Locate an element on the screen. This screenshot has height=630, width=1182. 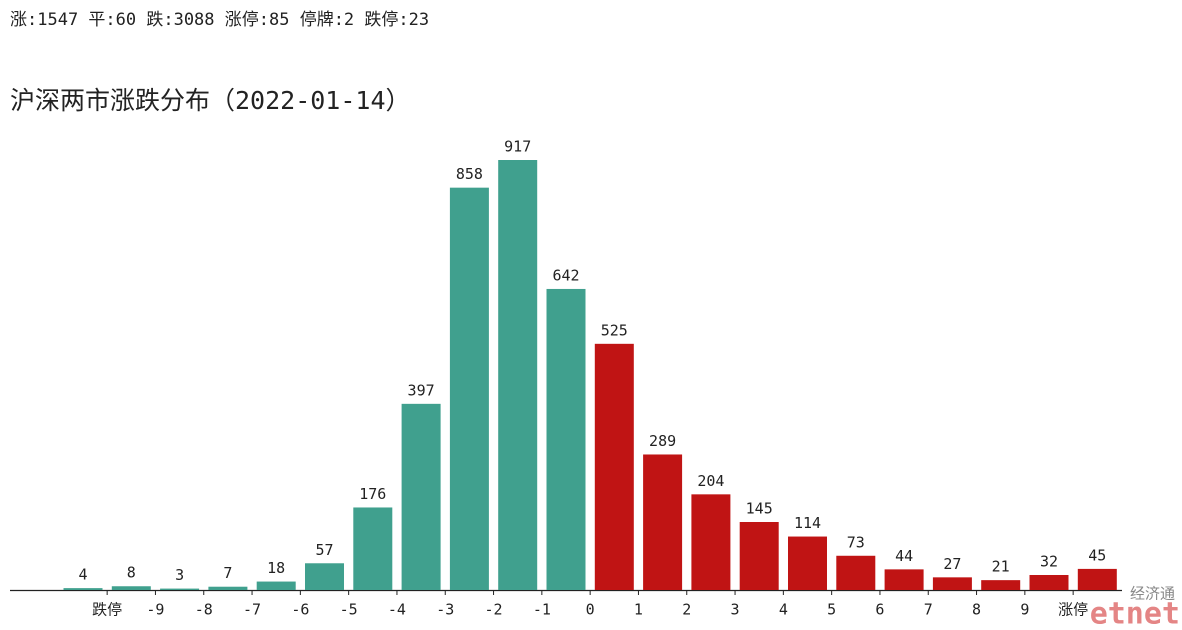
x-tick-label: -5 is located at coordinates (349, 610).